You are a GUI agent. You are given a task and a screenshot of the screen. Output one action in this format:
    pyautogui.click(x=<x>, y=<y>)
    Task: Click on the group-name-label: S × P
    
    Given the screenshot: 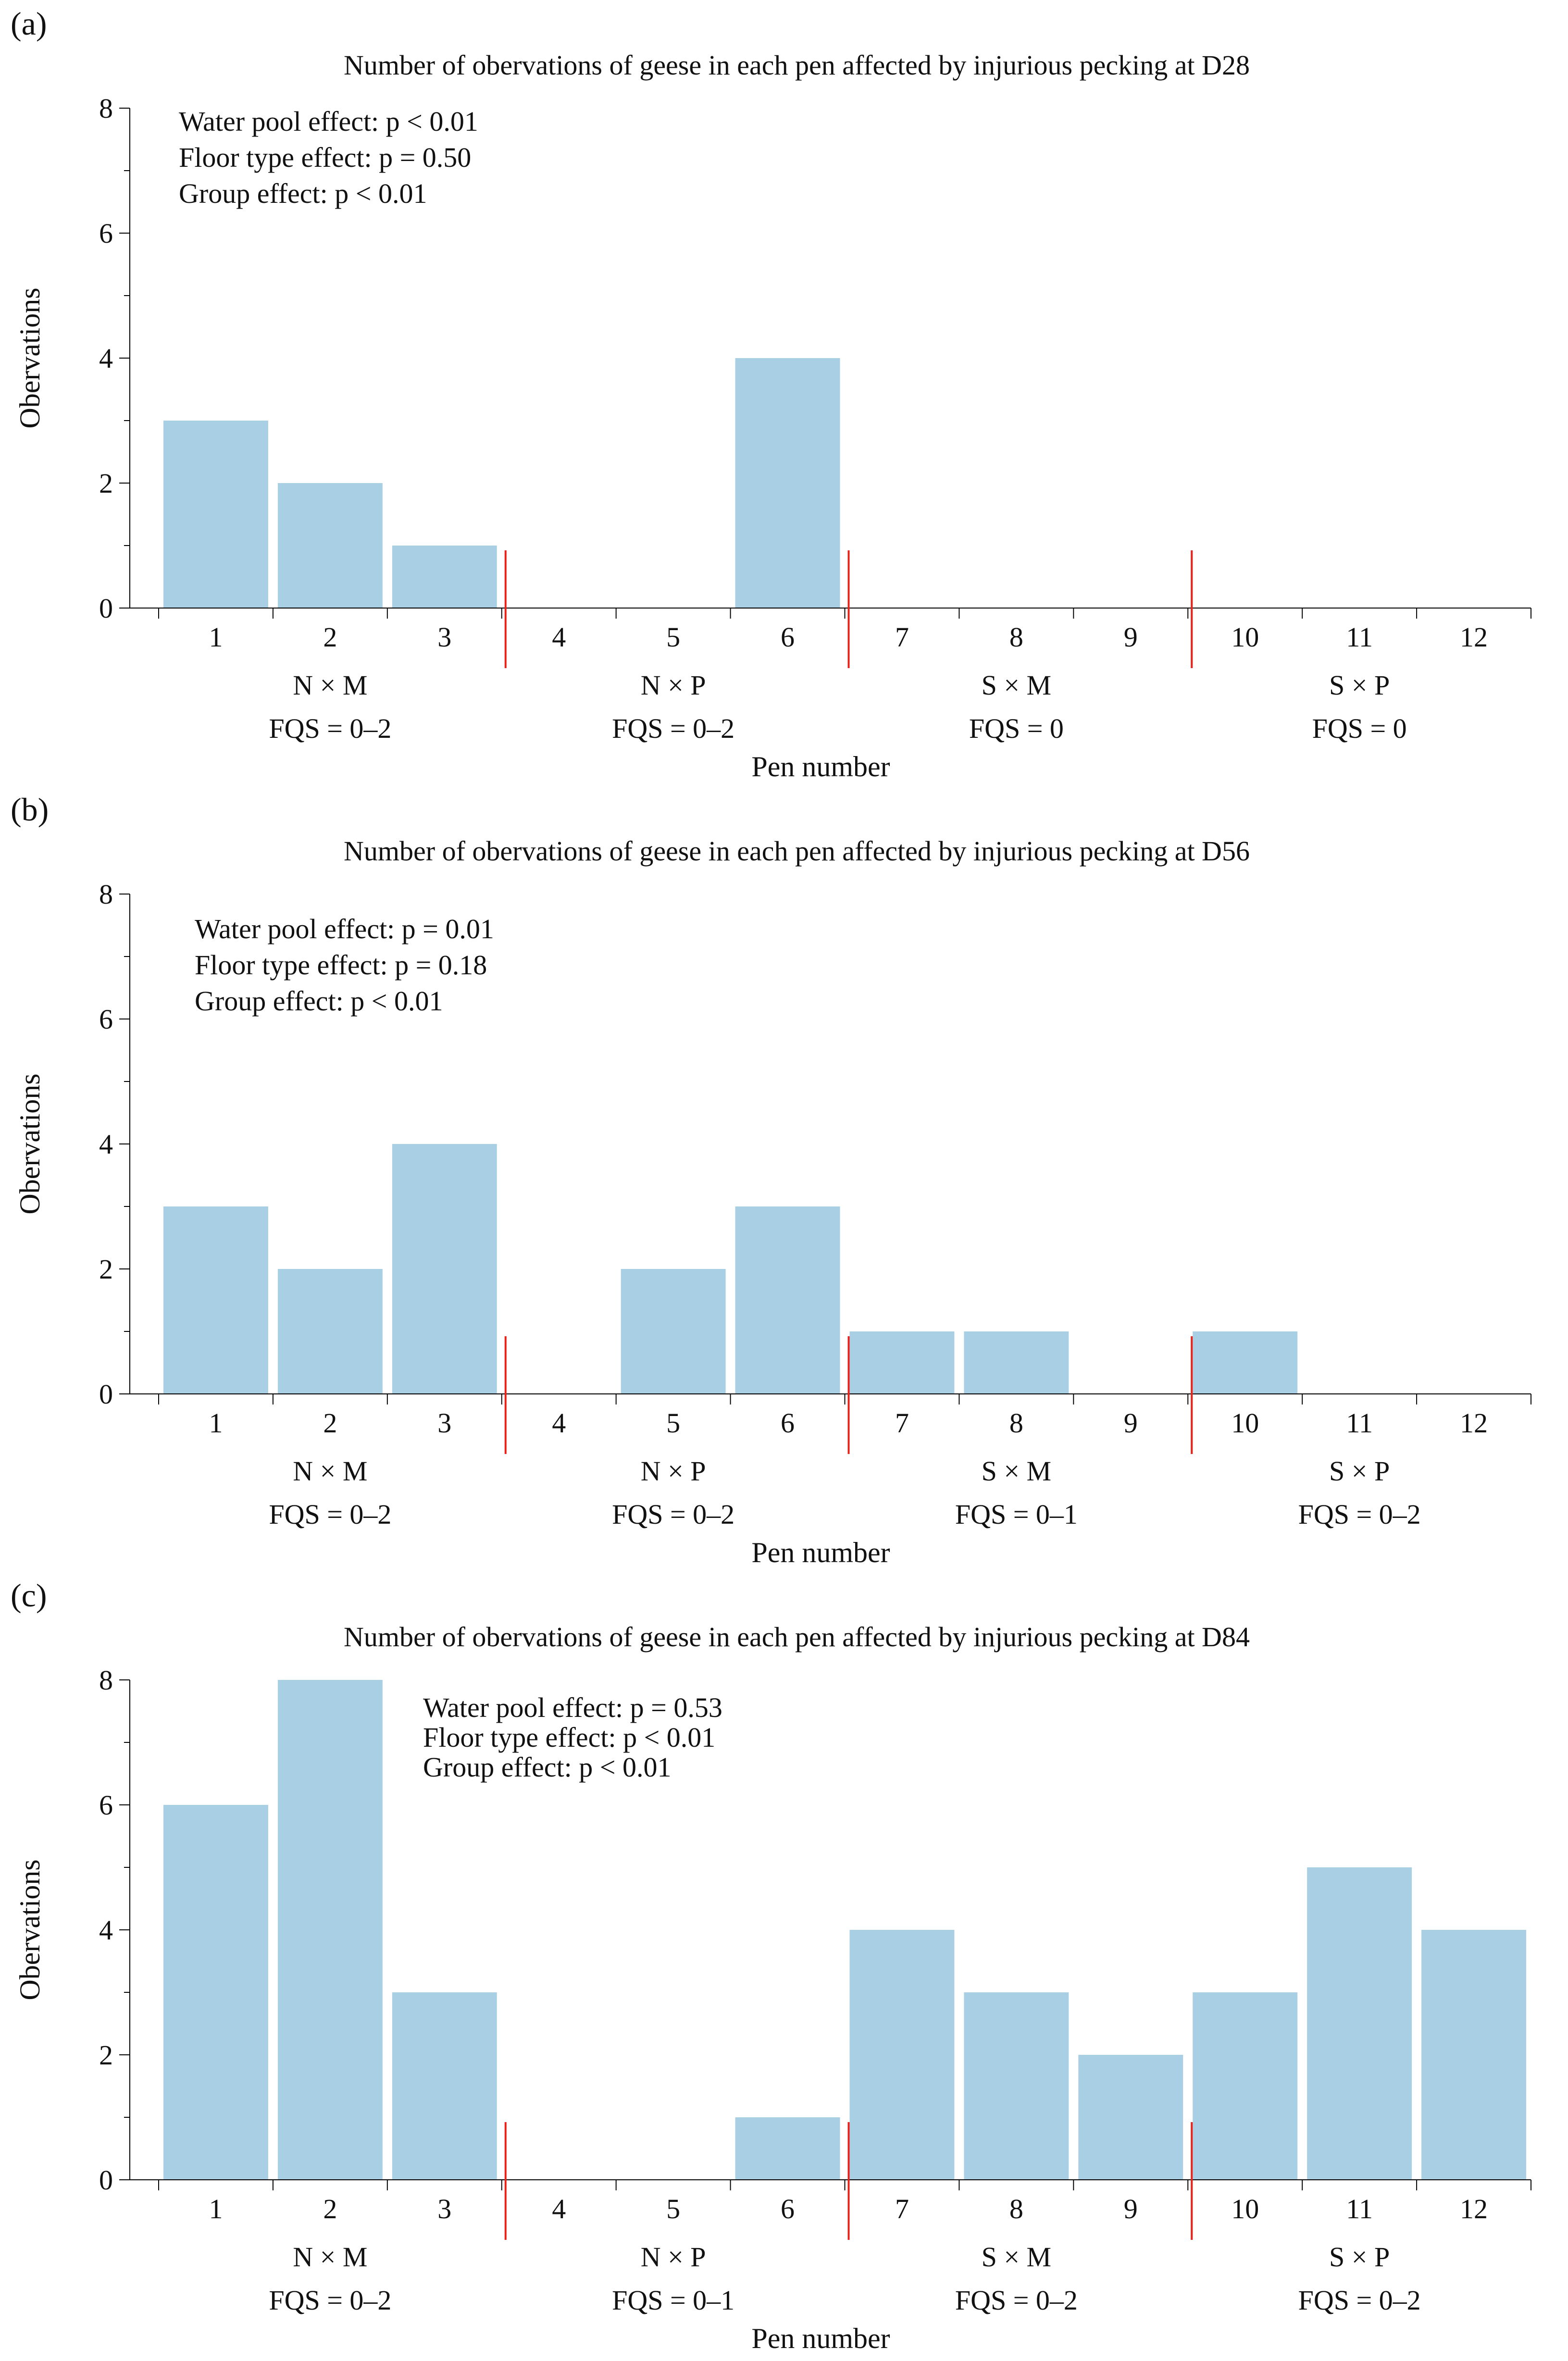 What is the action you would take?
    pyautogui.click(x=1359, y=2257)
    